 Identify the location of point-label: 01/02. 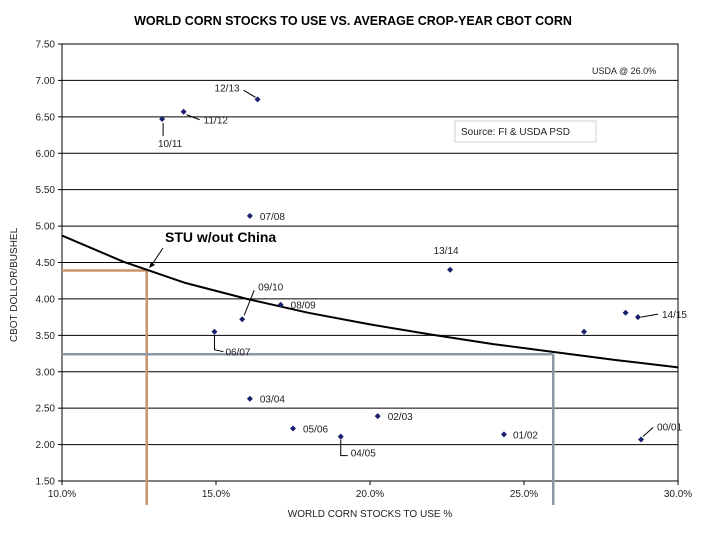
(525, 435).